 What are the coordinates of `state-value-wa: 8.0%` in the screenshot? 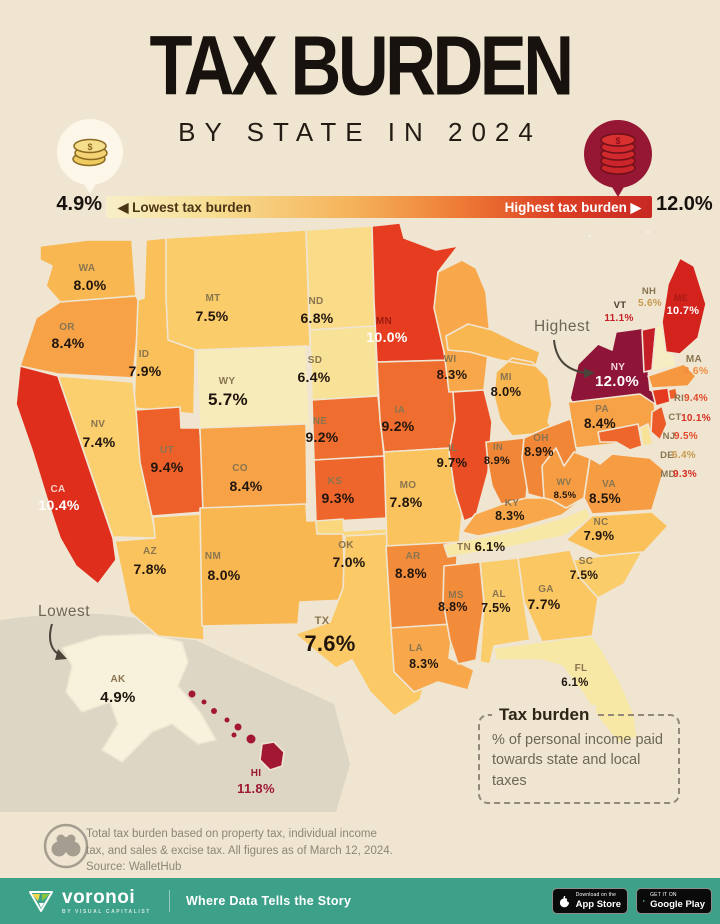 It's located at (89, 285).